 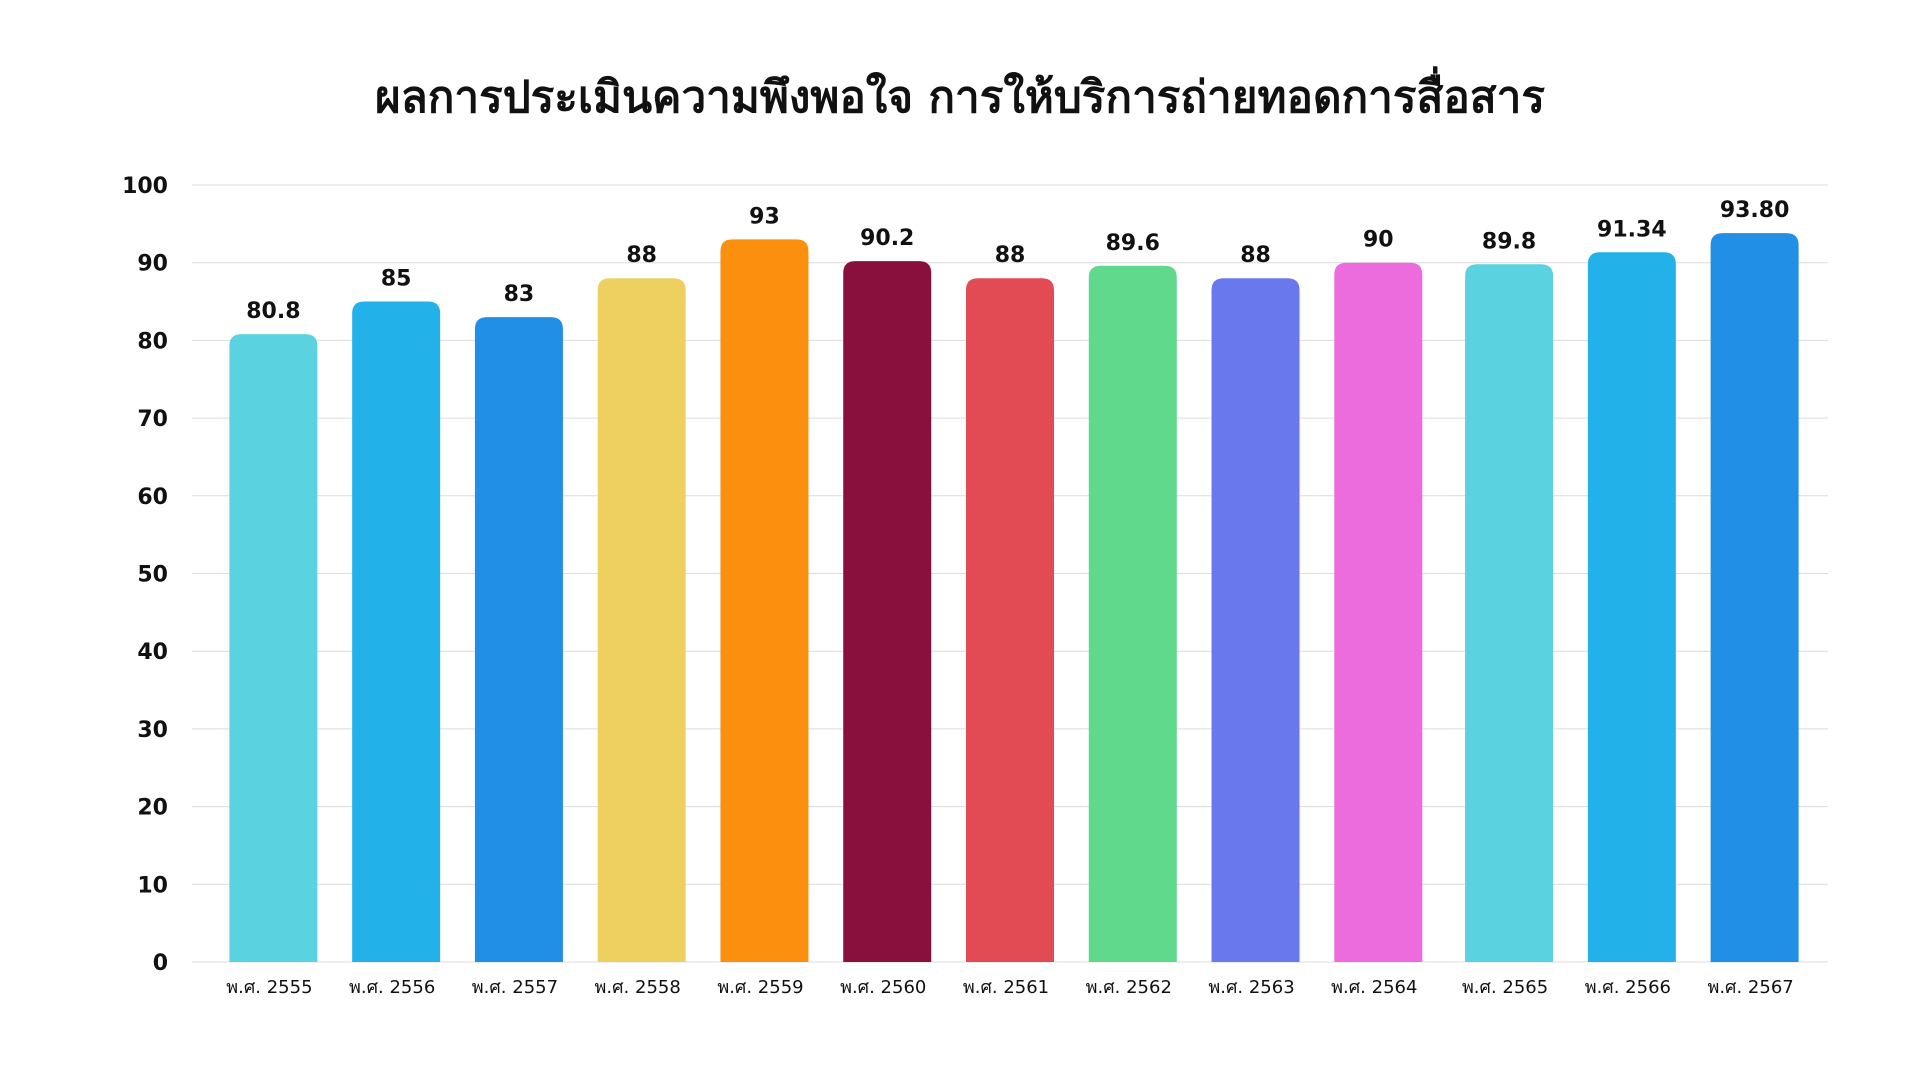 What do you see at coordinates (160, 963) in the screenshot?
I see `y-tick-label: 0` at bounding box center [160, 963].